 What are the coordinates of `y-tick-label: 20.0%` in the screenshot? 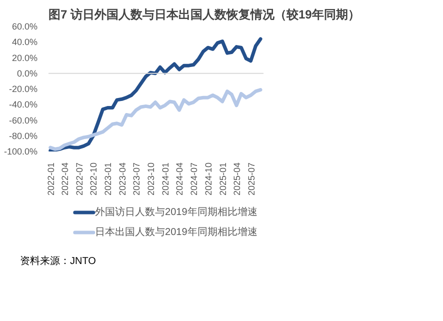 It's located at (25, 57).